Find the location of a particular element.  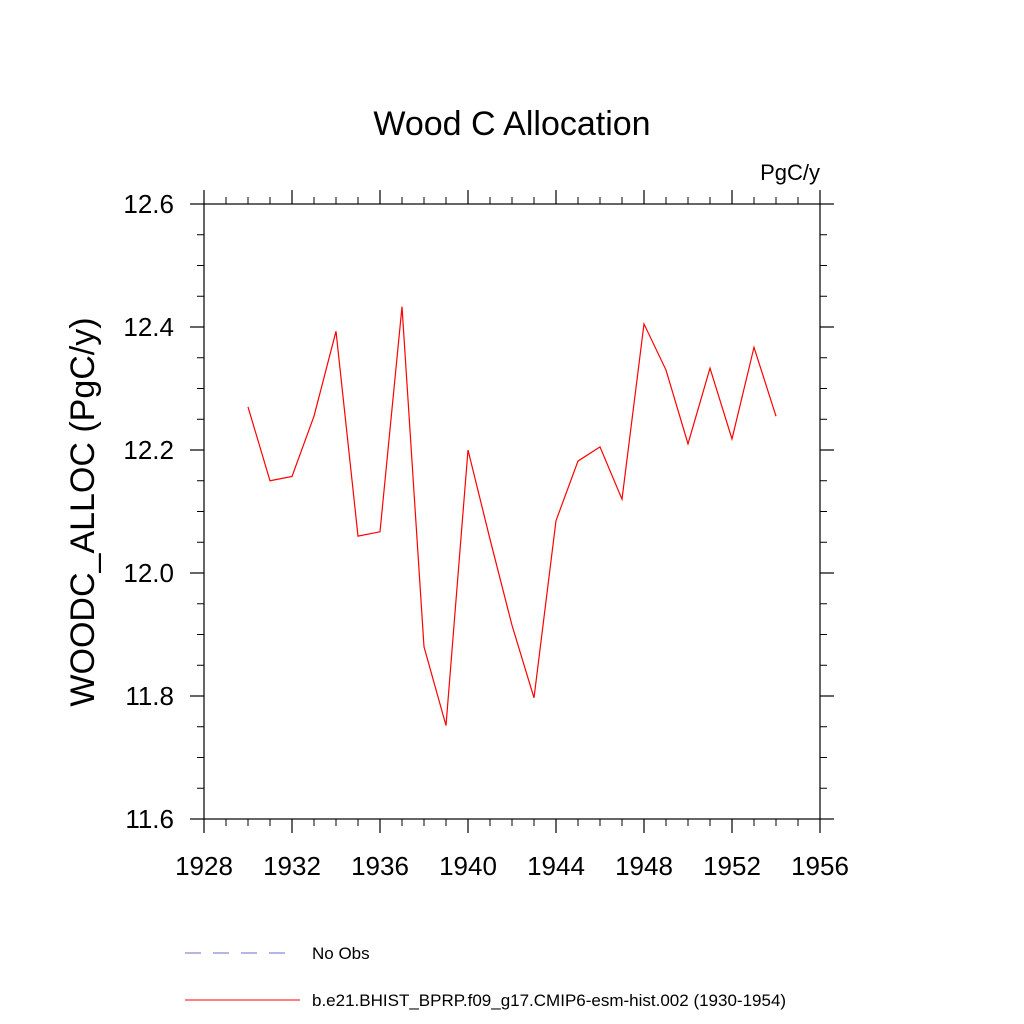

y-axis-title: WOODC_ALLOC (PgC/y) is located at coordinates (83, 511).